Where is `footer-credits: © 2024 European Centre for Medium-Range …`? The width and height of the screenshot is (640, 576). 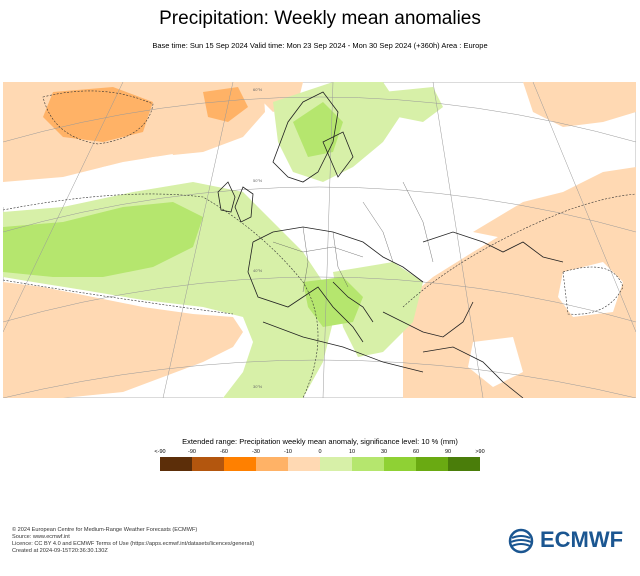 footer-credits: © 2024 European Centre for Medium-Range … is located at coordinates (133, 541).